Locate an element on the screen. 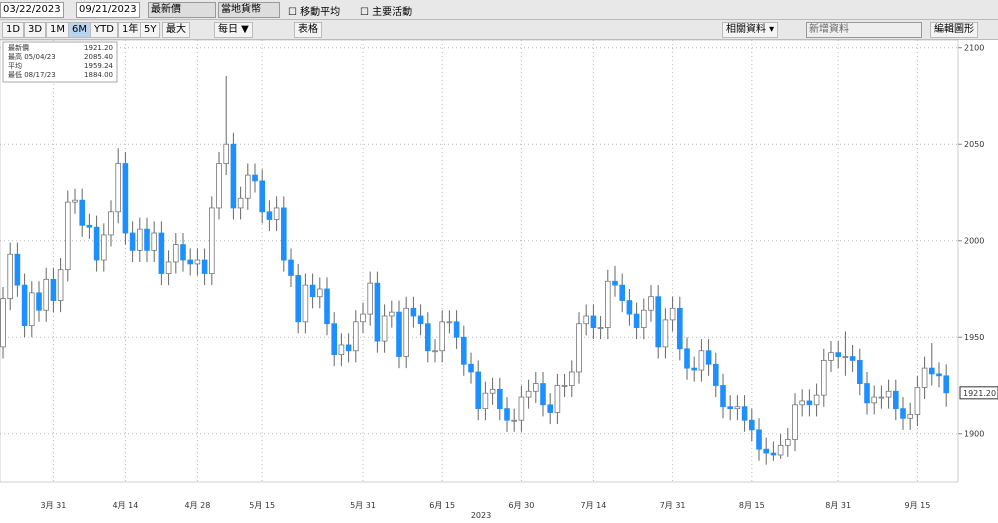 This screenshot has width=998, height=523. field-select: 最新價 is located at coordinates (182, 10).